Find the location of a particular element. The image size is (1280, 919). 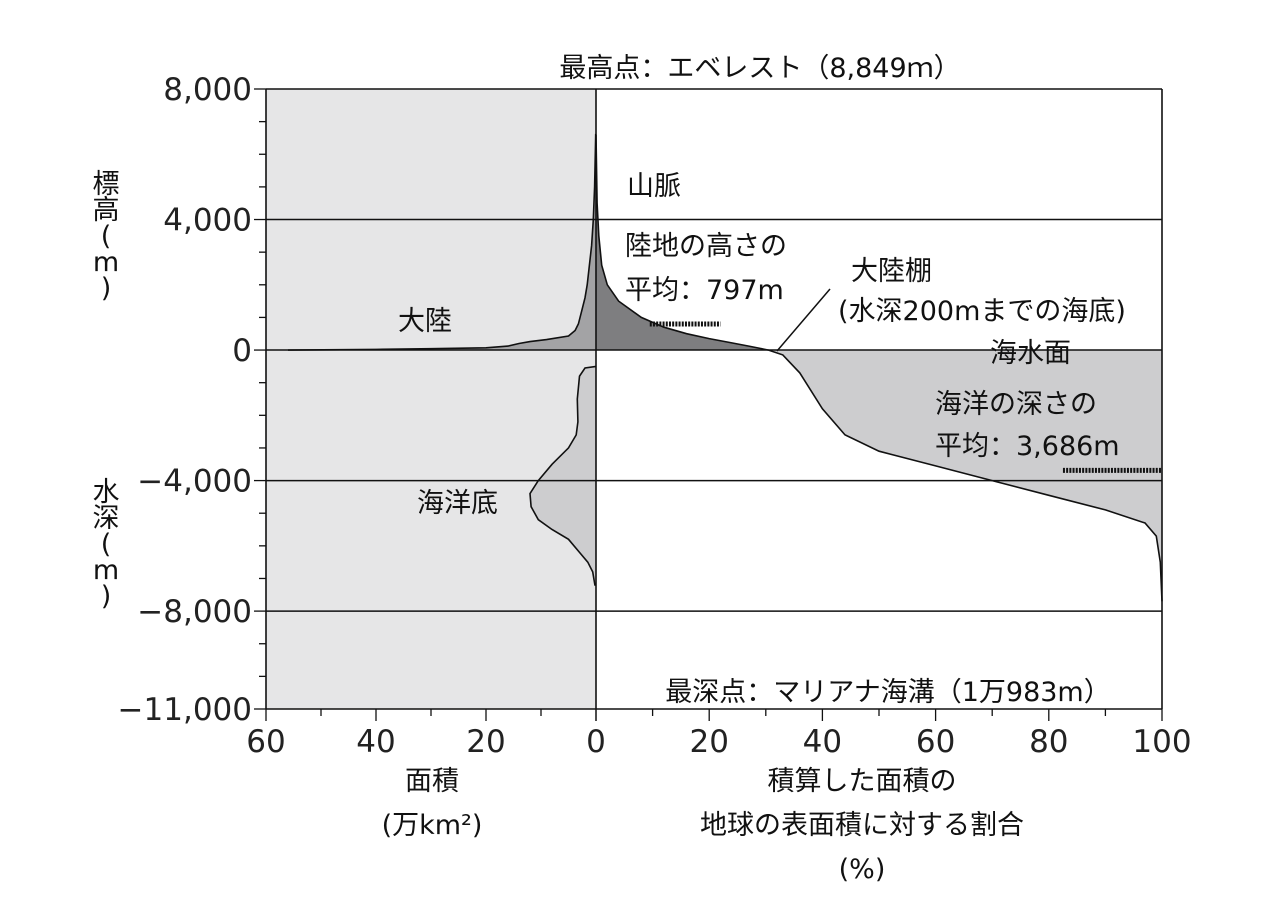

land-average-label-line1: 陸地の高さの is located at coordinates (706, 246).